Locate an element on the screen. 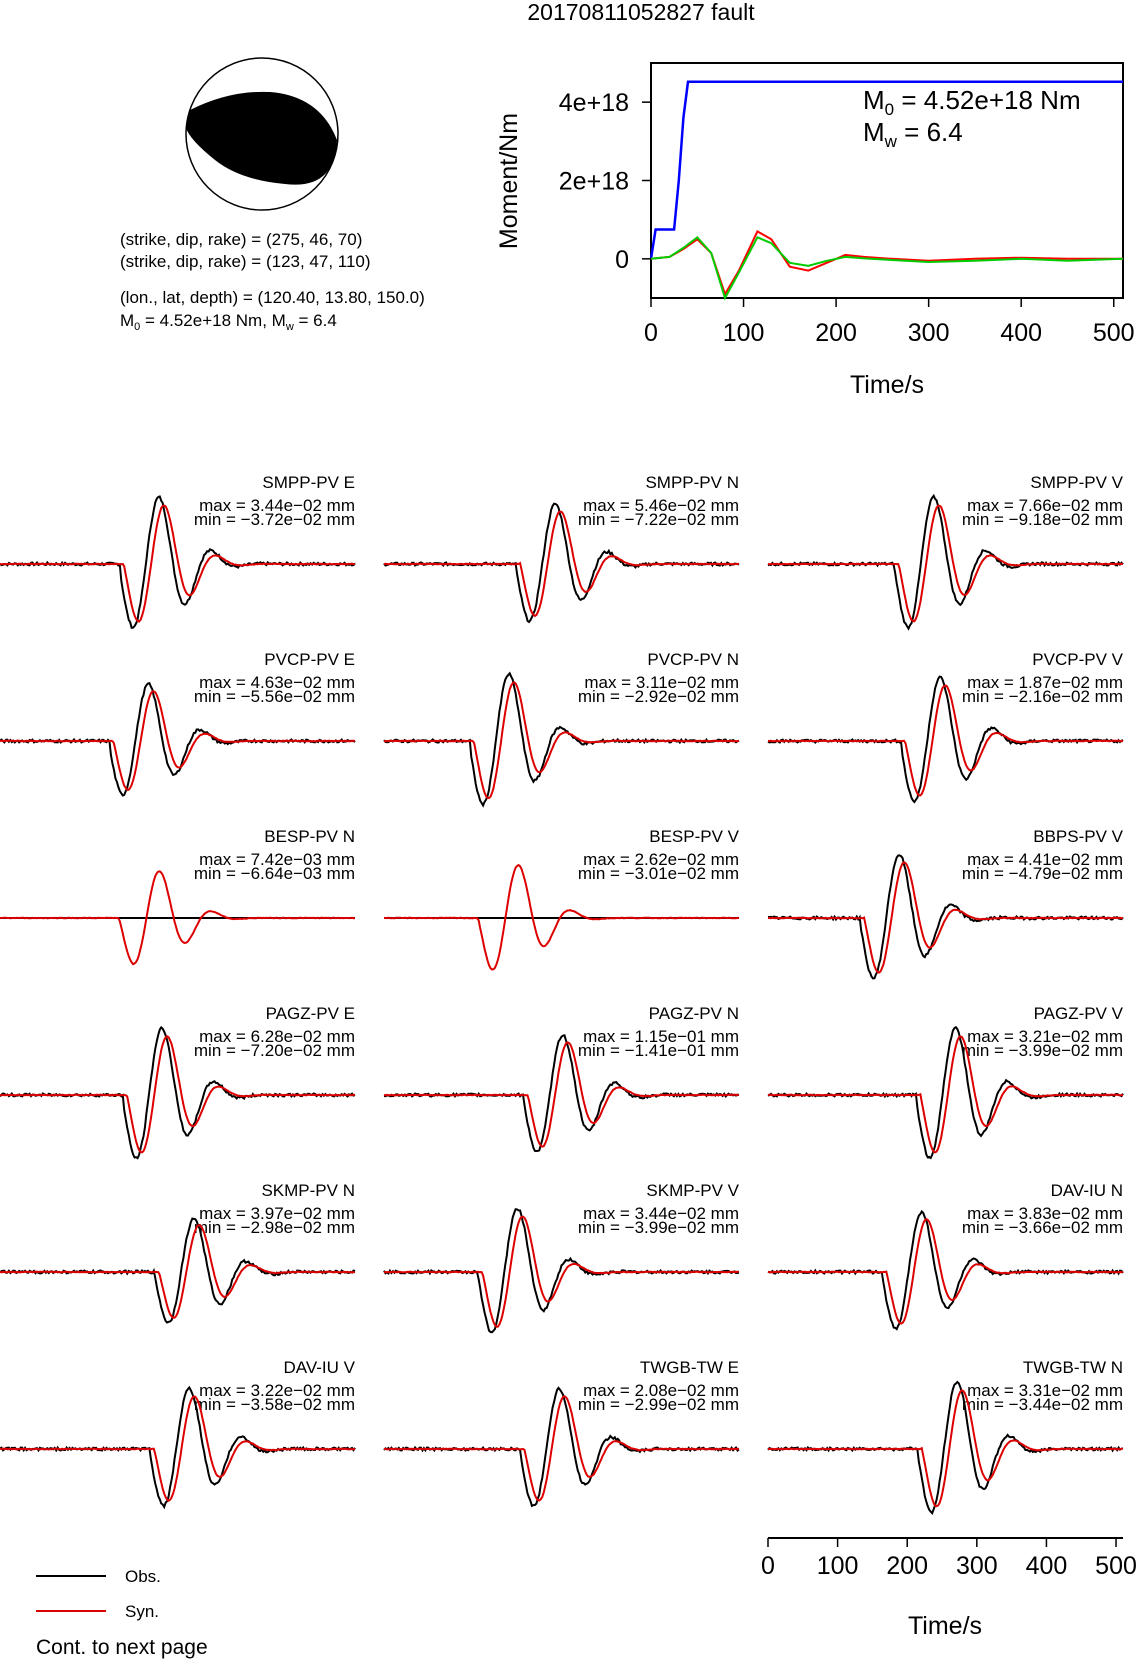 Image resolution: width=1139 pixels, height=1661 pixels. station-label: SMPP-PV V is located at coordinates (1076, 482).